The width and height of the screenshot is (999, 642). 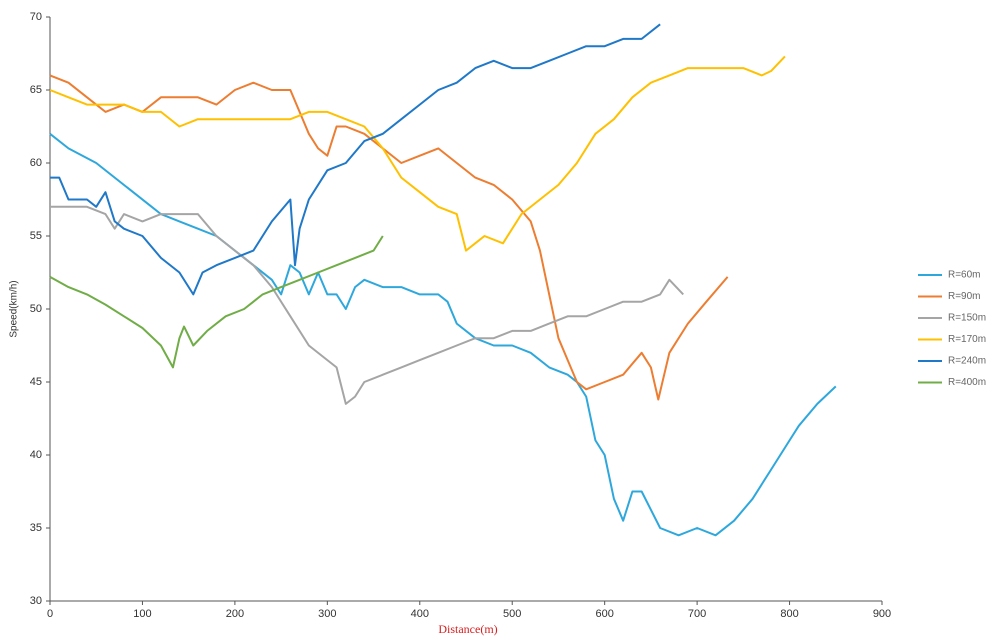 I want to click on x-tick-label: 500, so click(x=512, y=614).